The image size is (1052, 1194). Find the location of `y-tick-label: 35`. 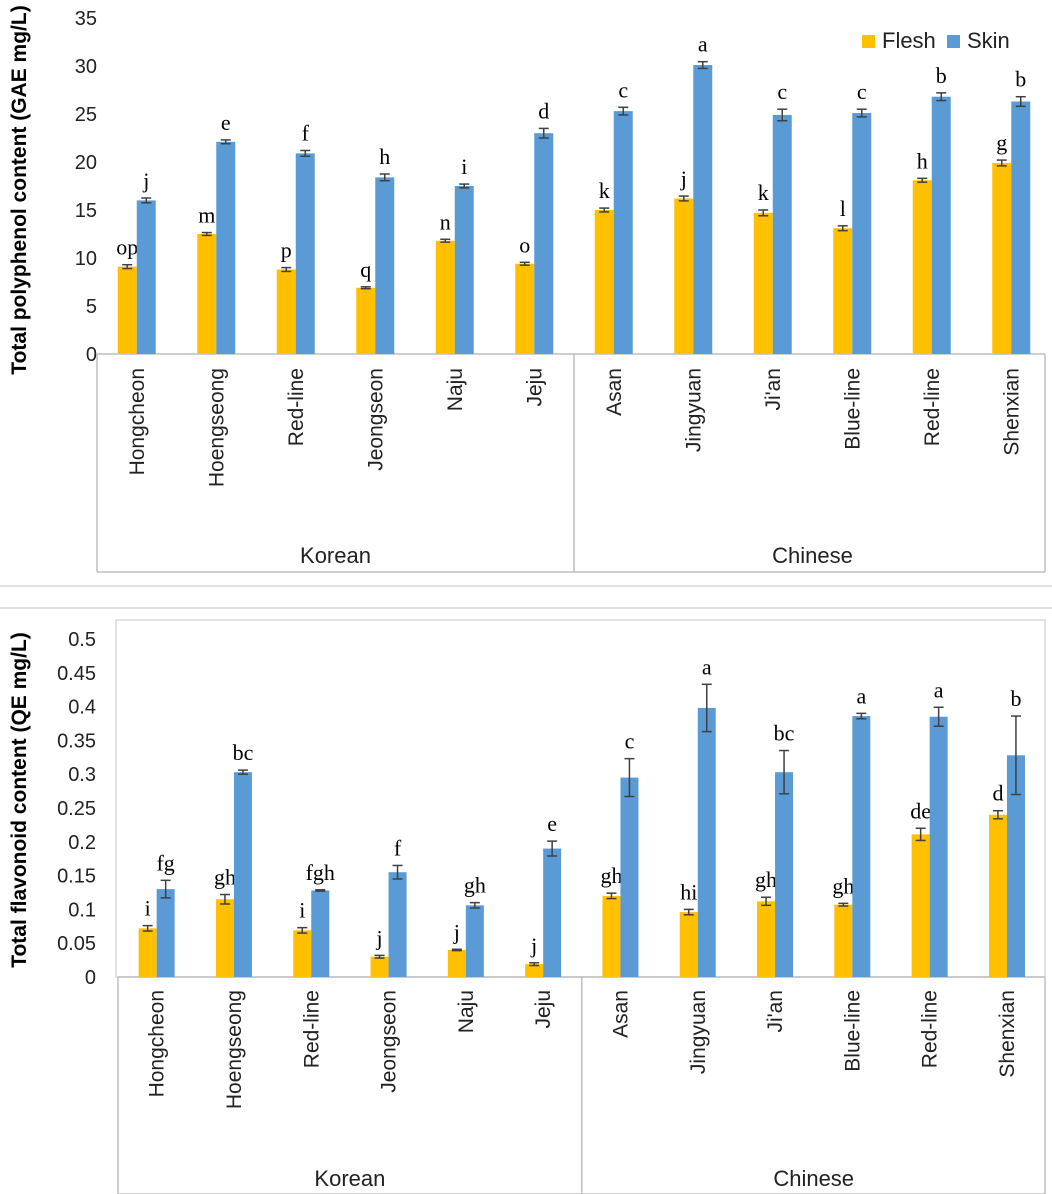

y-tick-label: 35 is located at coordinates (86, 19).